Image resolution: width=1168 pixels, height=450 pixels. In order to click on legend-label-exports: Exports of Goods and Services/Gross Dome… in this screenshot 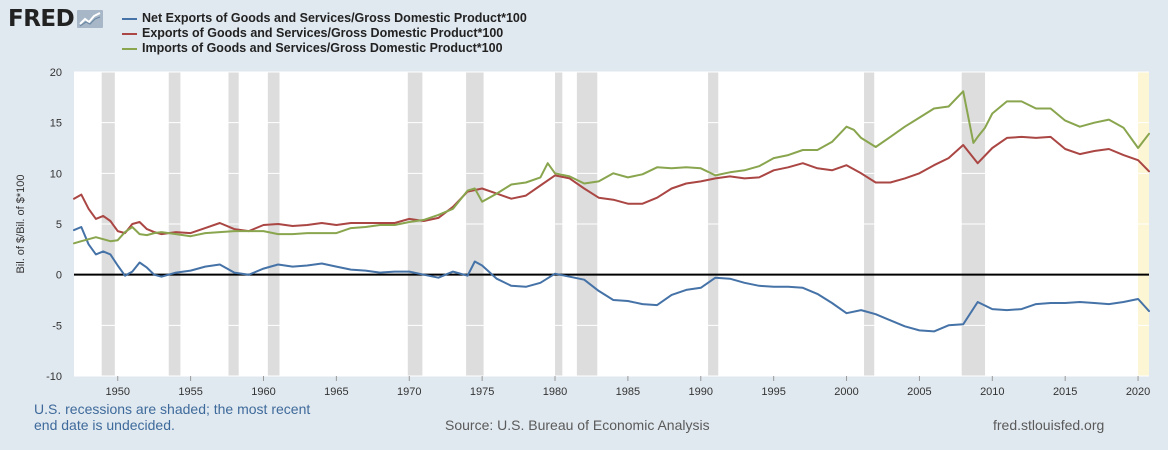, I will do `click(323, 33)`.